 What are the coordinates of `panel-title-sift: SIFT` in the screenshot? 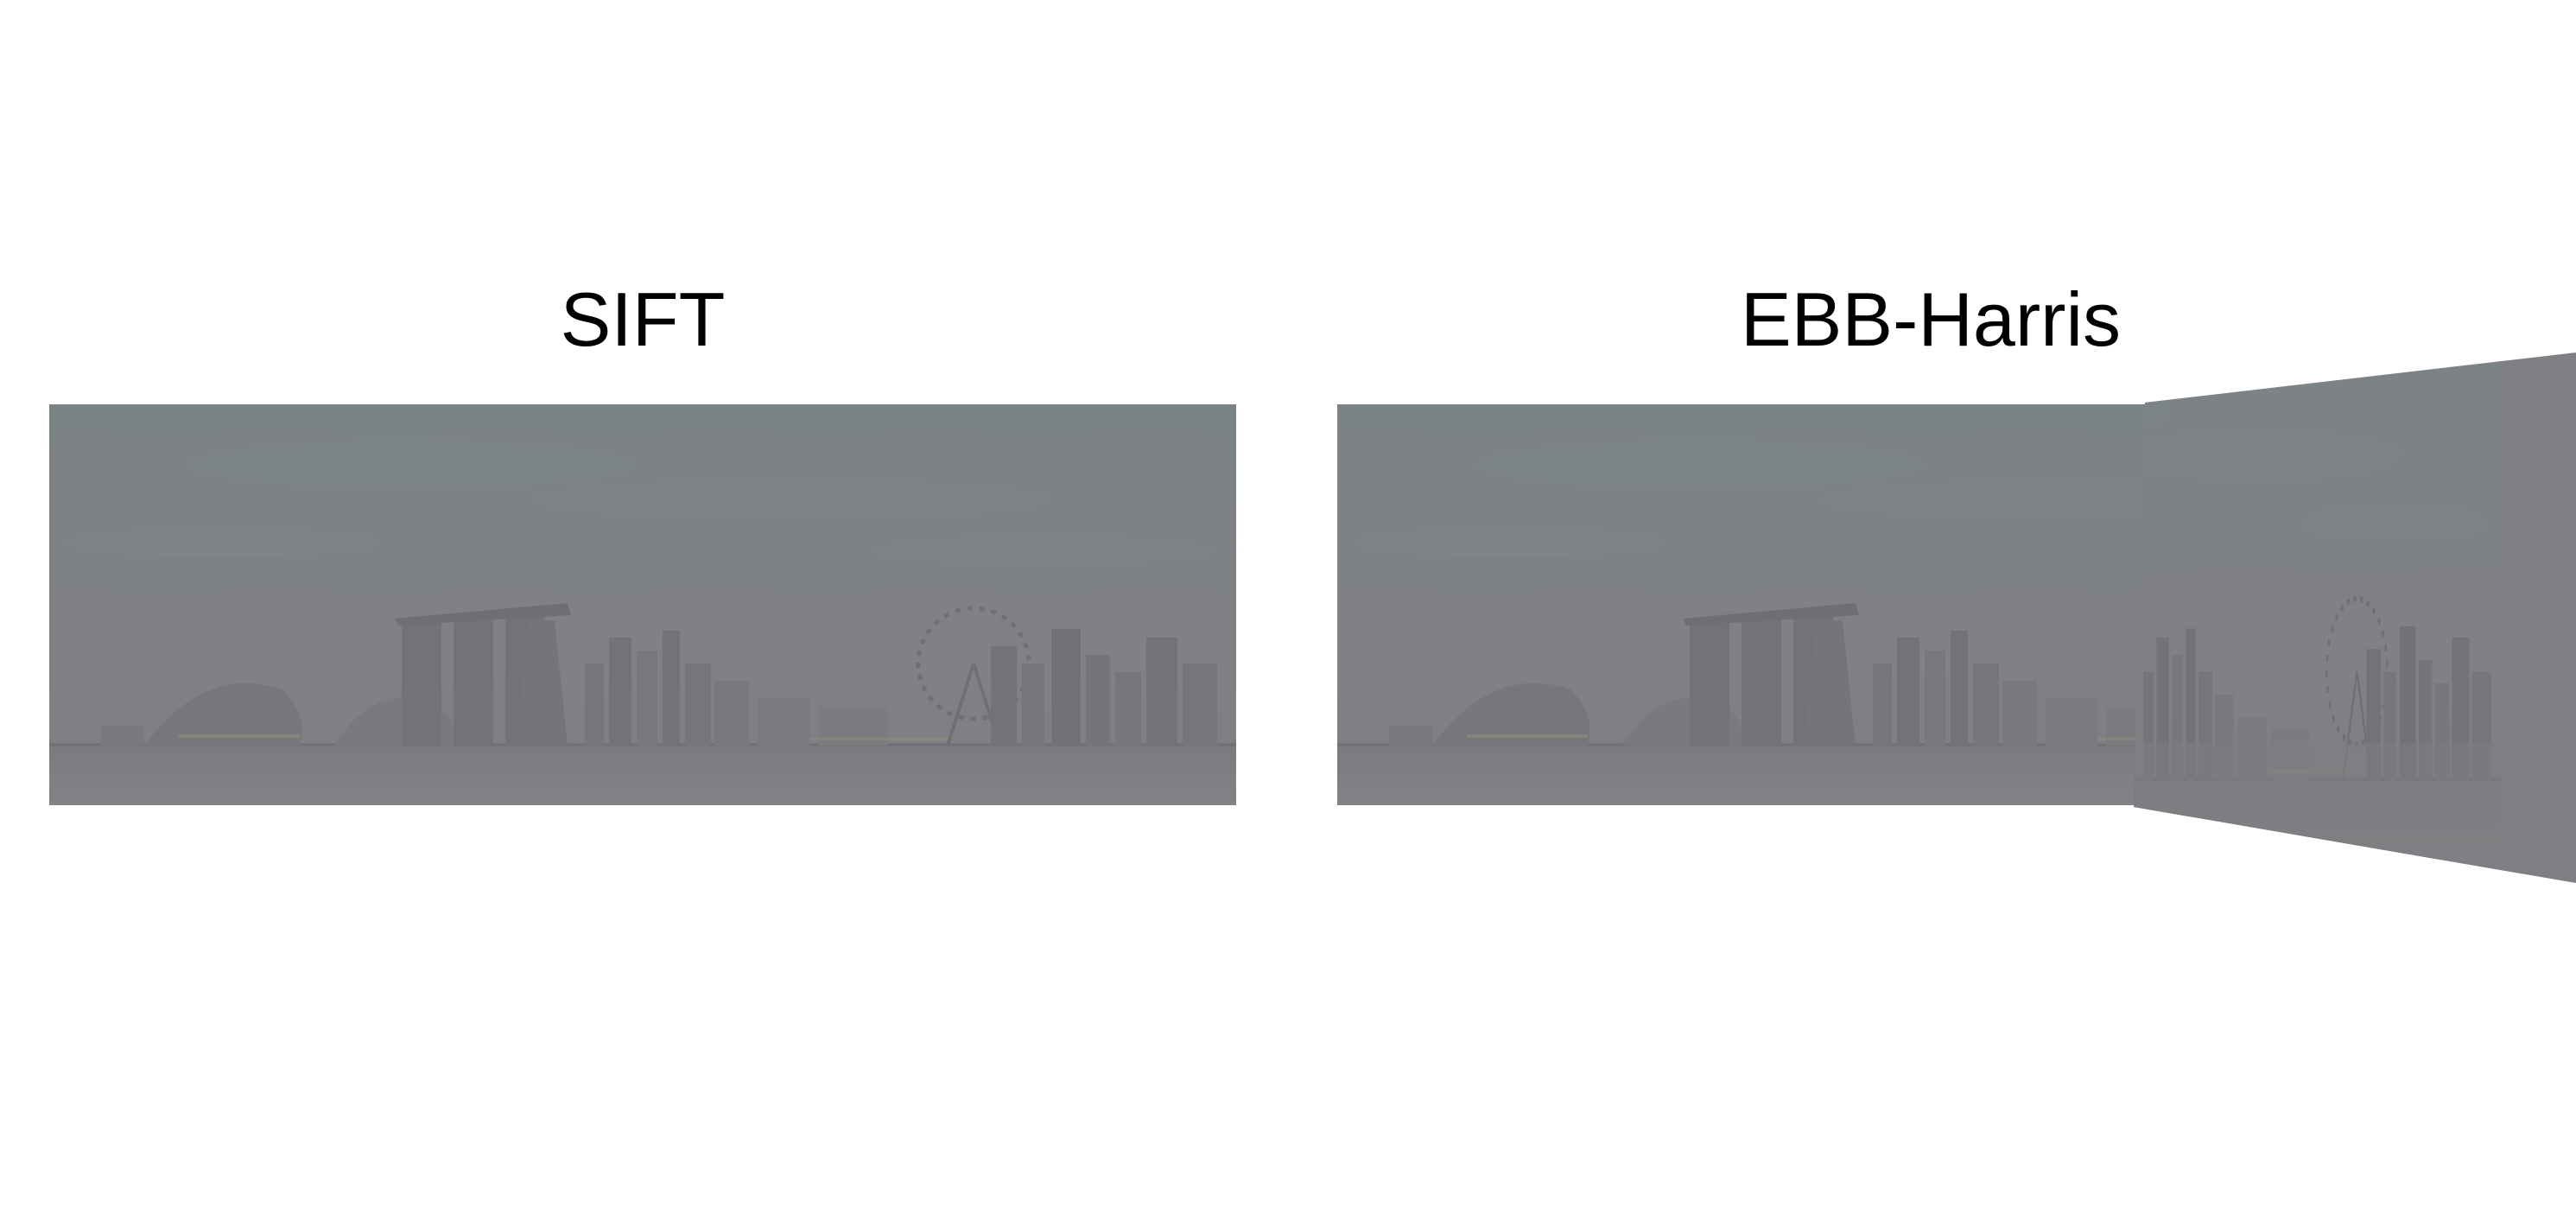 It's located at (643, 319).